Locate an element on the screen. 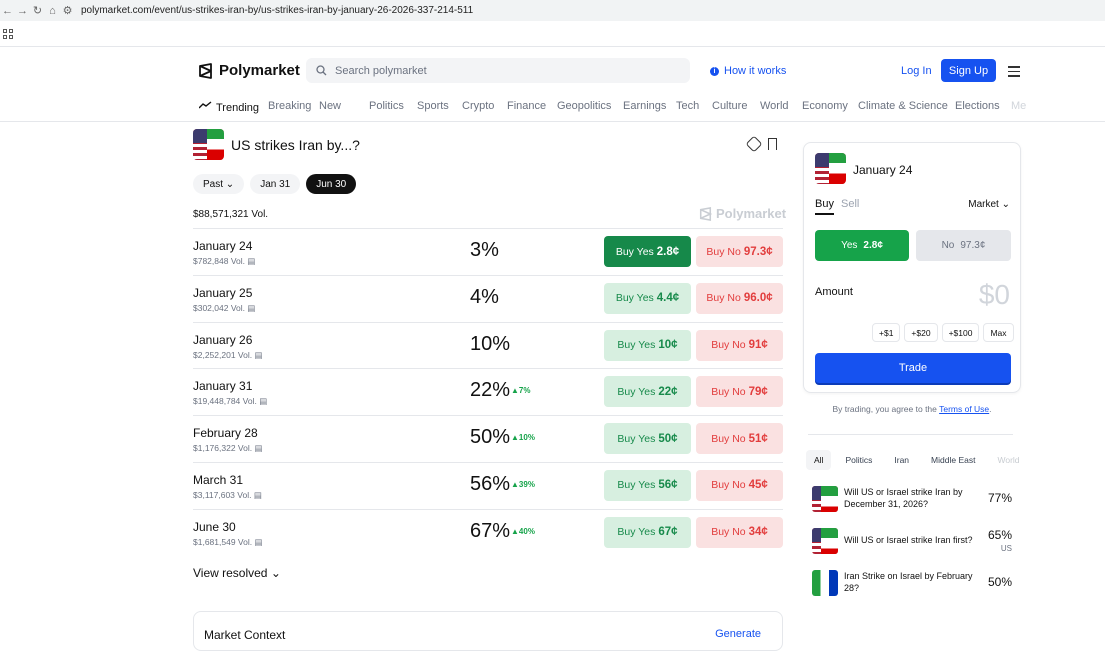  market-probability: 4% is located at coordinates (484, 296).